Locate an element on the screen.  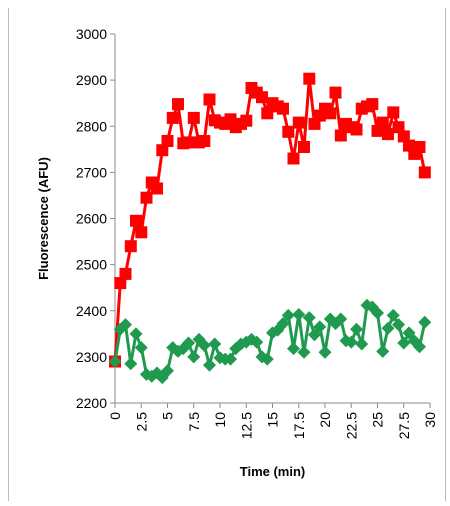
y-axis-title: Fluorescence (AFU) is located at coordinates (43, 218).